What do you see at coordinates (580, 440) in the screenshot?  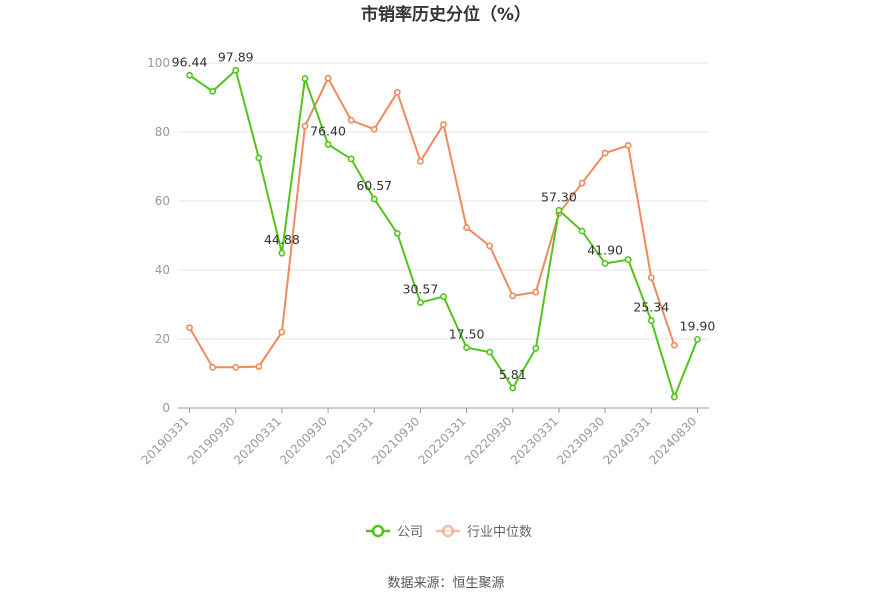 I see `x-tick-label: 20230930` at bounding box center [580, 440].